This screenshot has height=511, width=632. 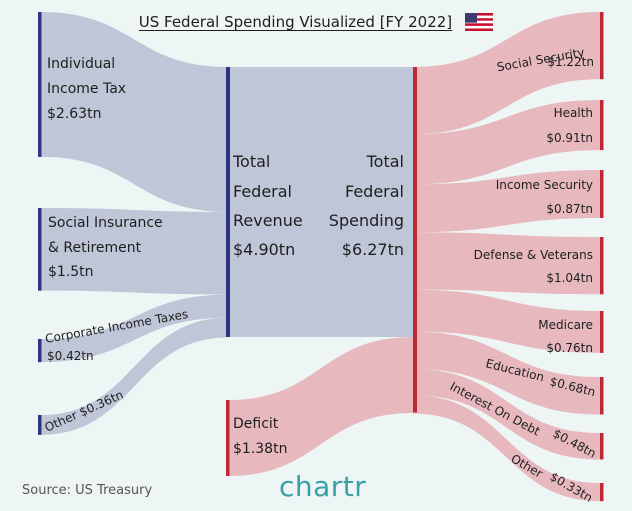 I want to click on chartr-logo: chartr, so click(x=323, y=486).